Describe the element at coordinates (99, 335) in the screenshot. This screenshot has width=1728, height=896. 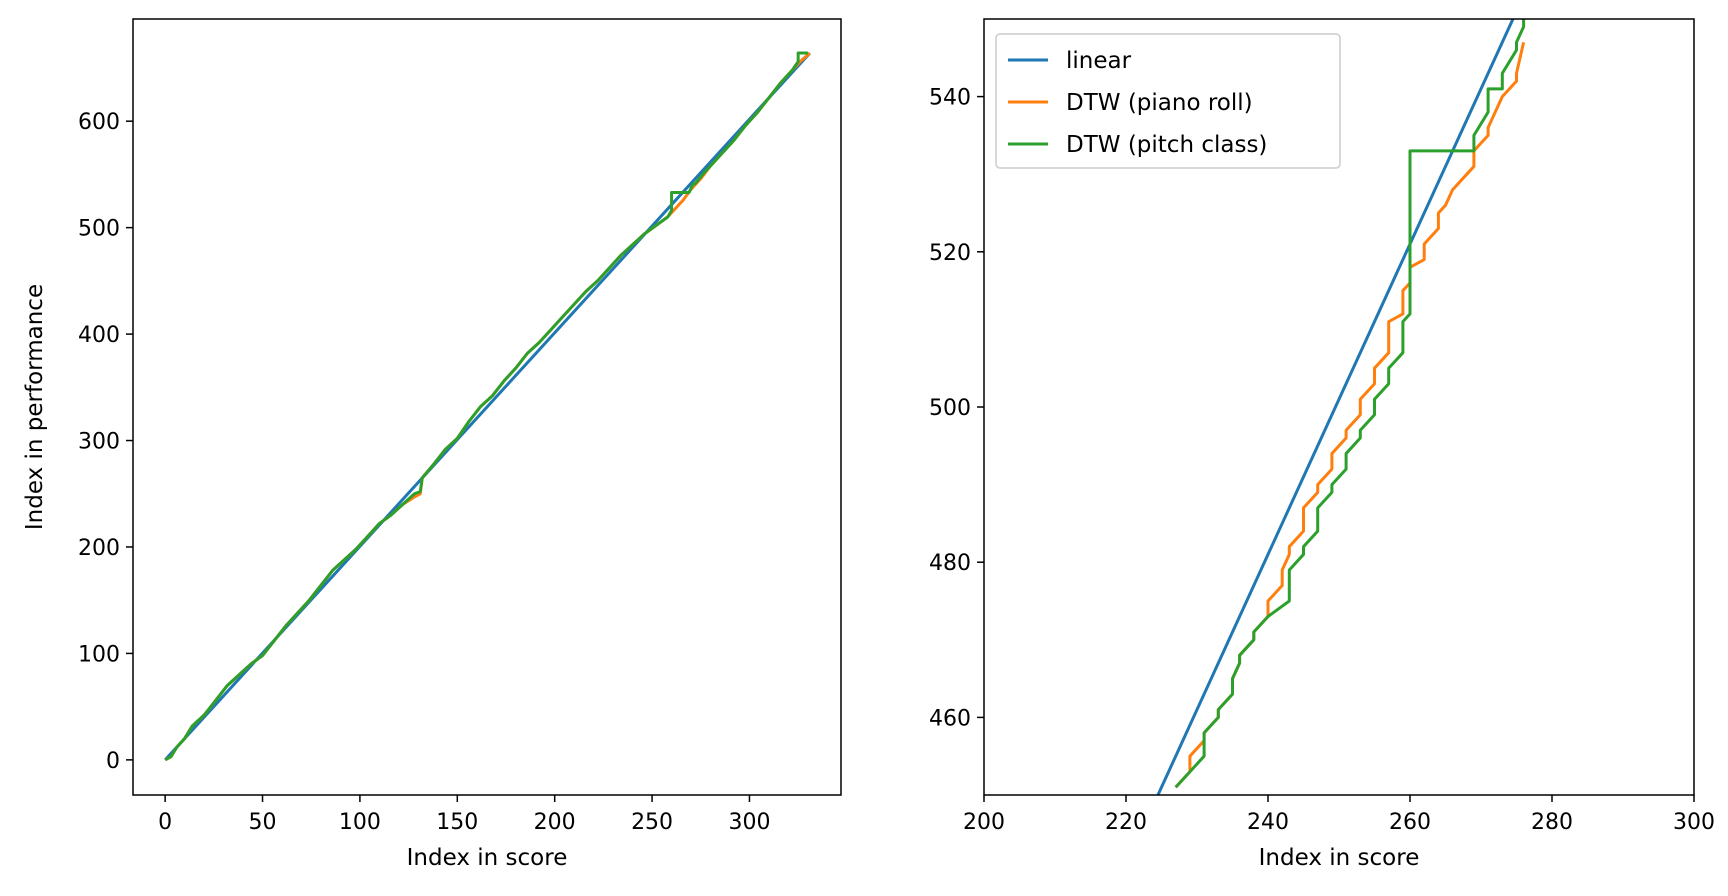
I see `y-tick-label: 400` at that location.